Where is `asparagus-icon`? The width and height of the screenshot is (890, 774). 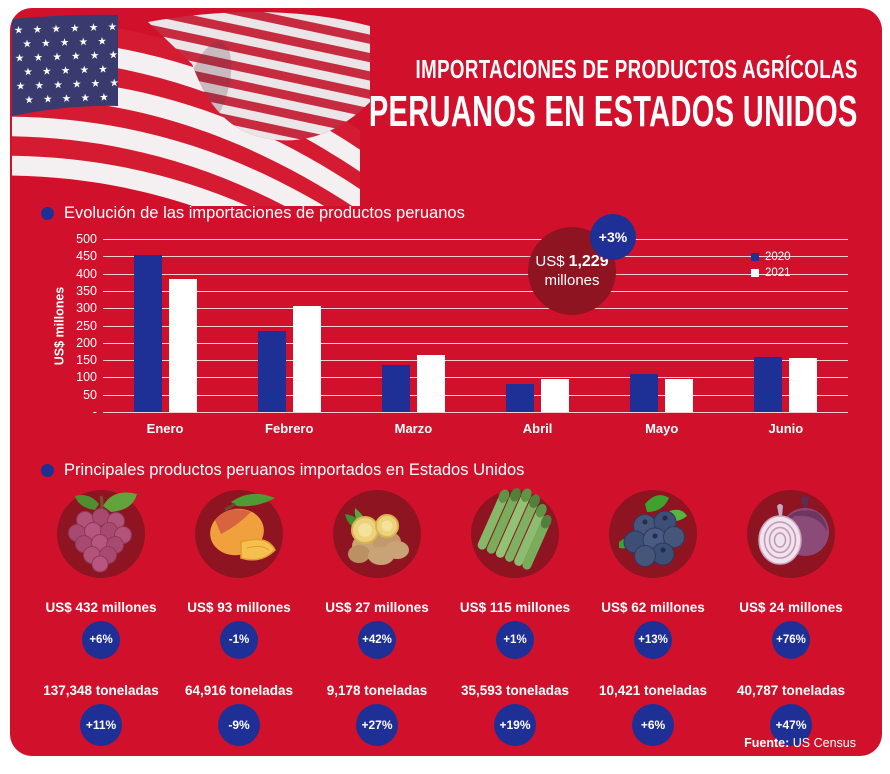
asparagus-icon is located at coordinates (514, 529).